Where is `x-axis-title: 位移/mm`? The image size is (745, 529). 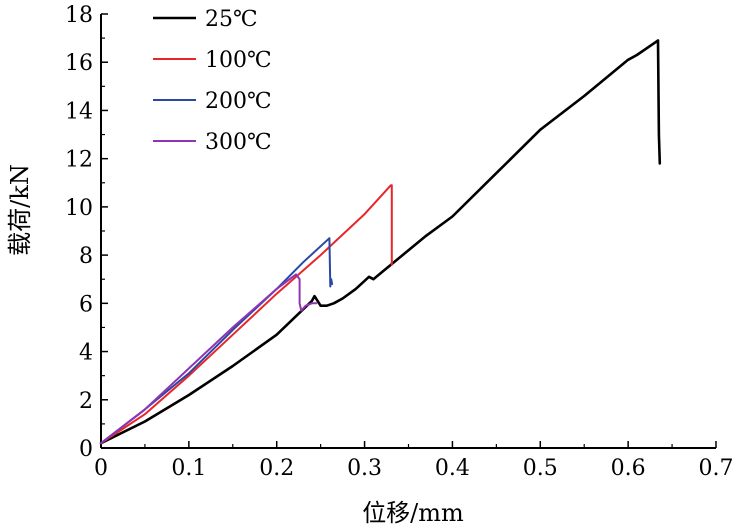 x-axis-title: 位移/mm is located at coordinates (413, 513).